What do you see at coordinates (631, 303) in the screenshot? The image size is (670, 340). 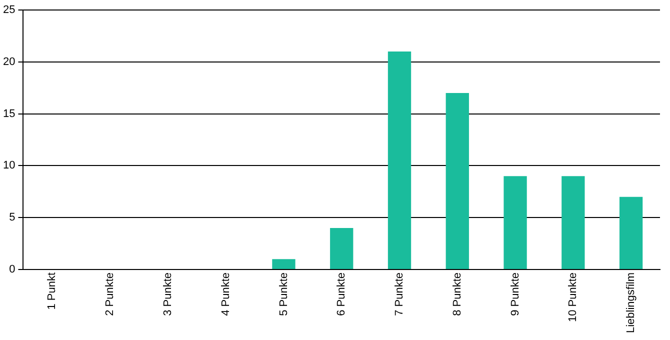 I see `x-tick-label: Lieblingsfilm` at bounding box center [631, 303].